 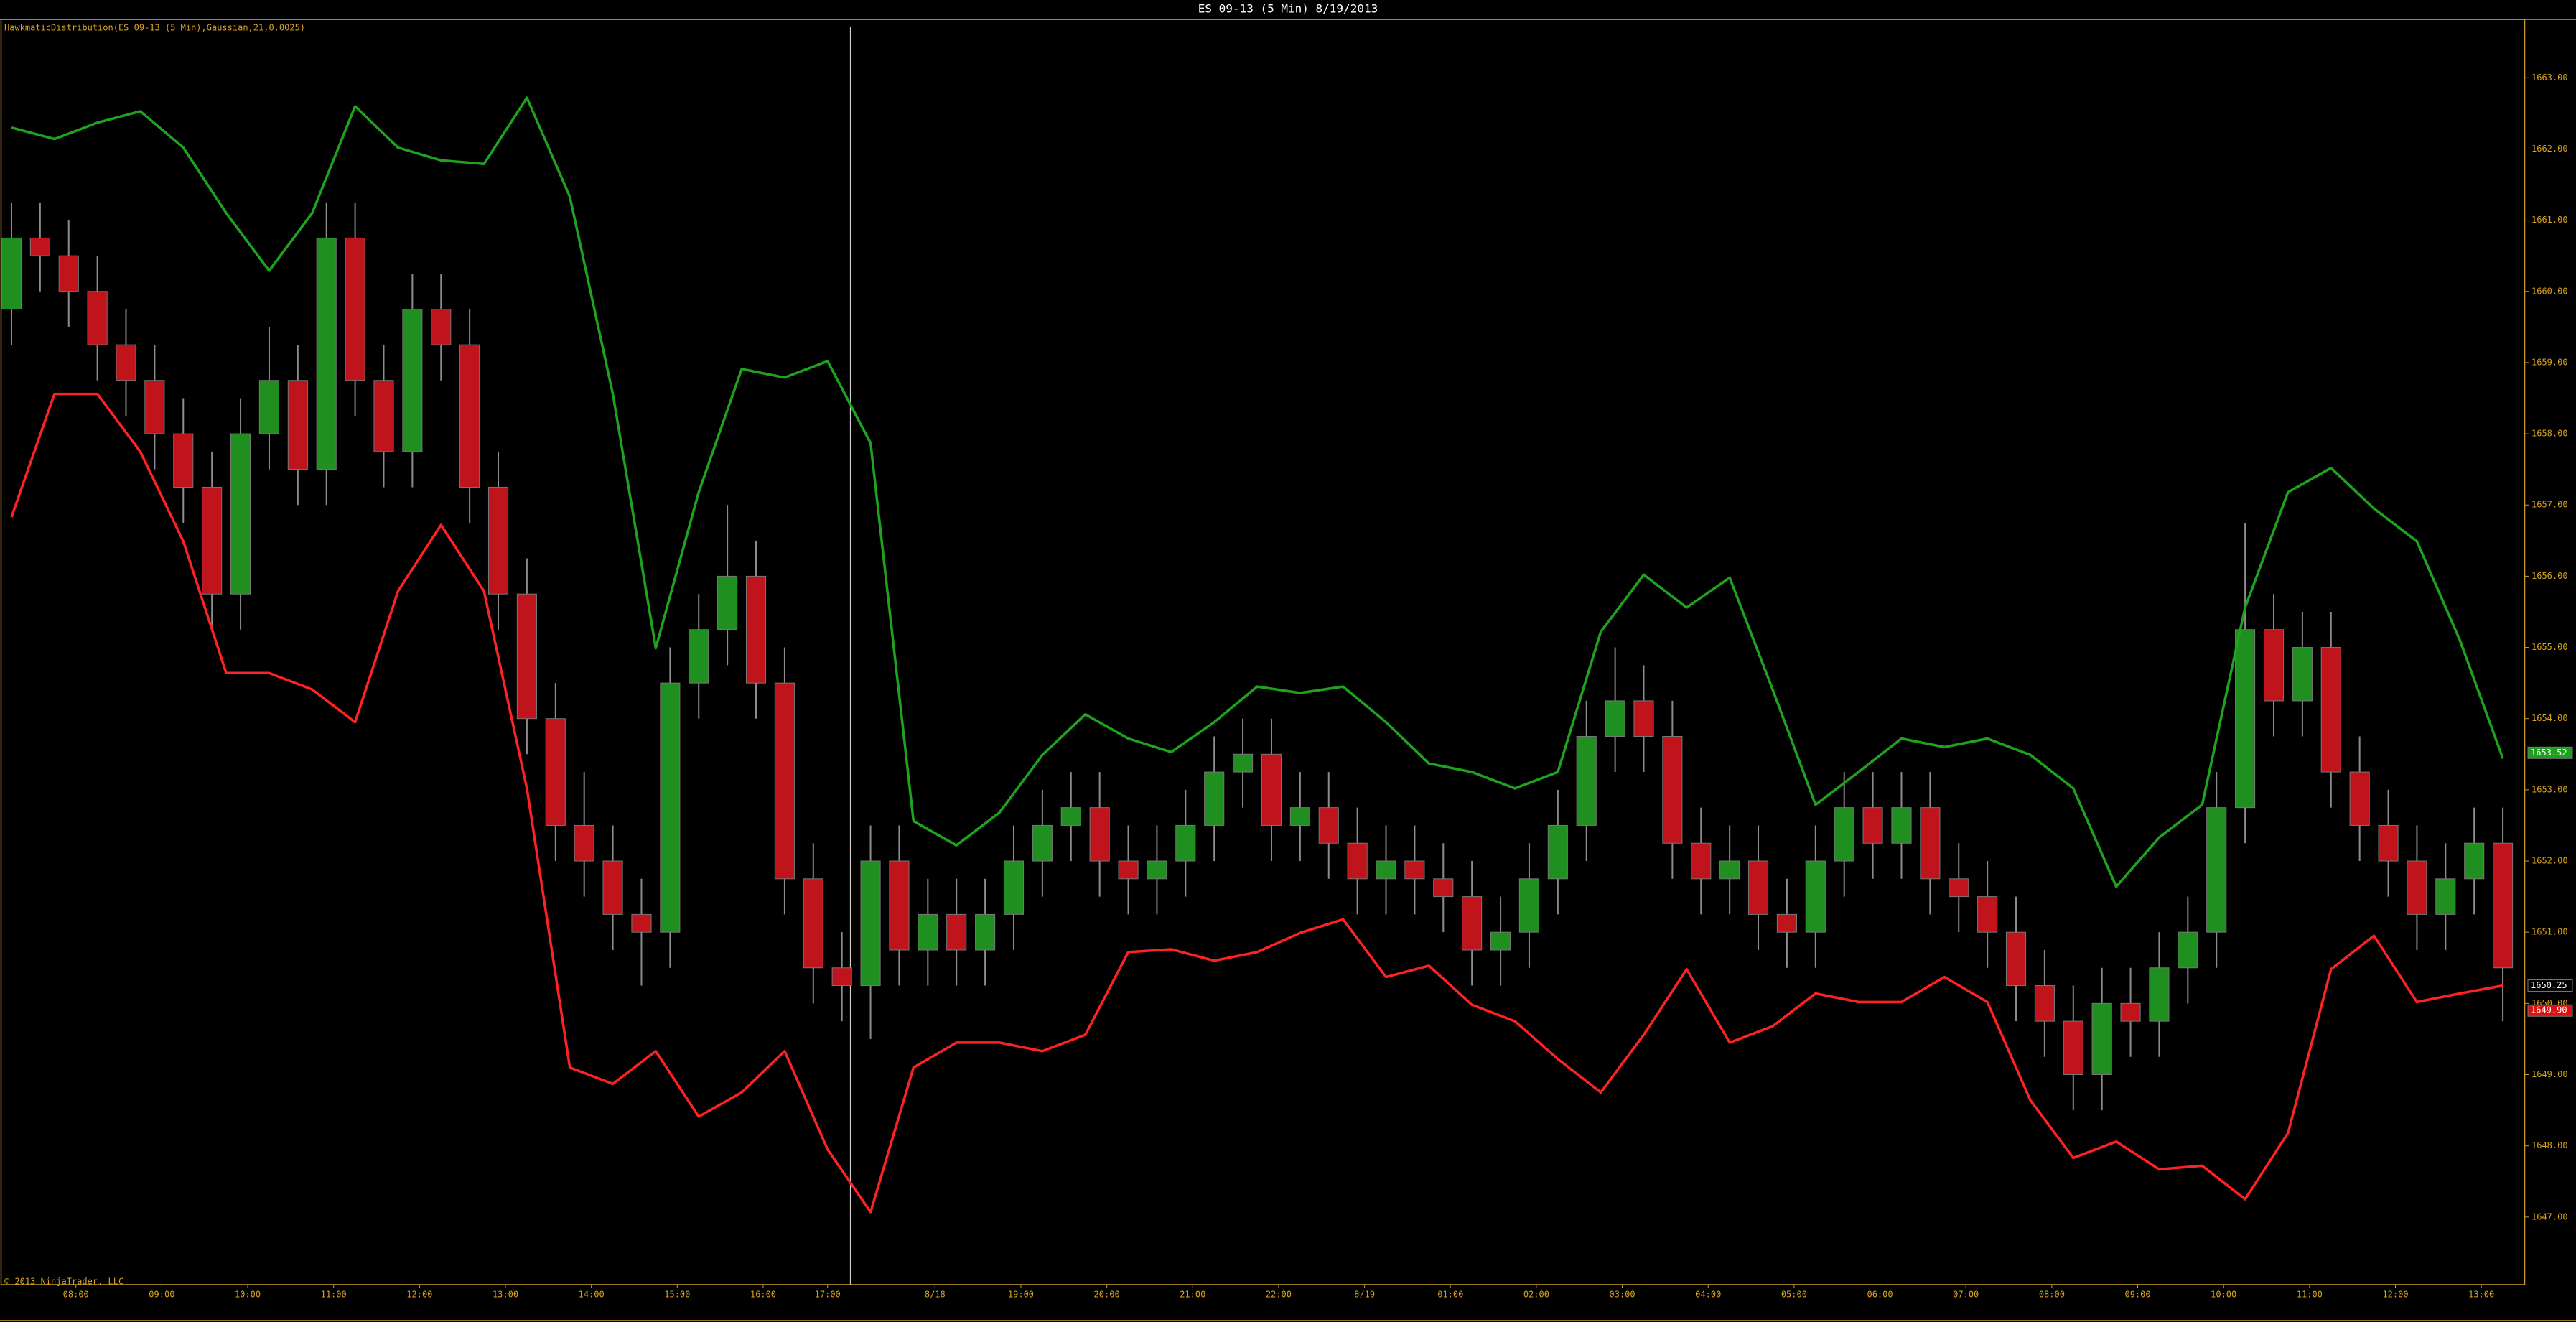 What do you see at coordinates (2549, 149) in the screenshot?
I see `y-tick-label: 1662.00` at bounding box center [2549, 149].